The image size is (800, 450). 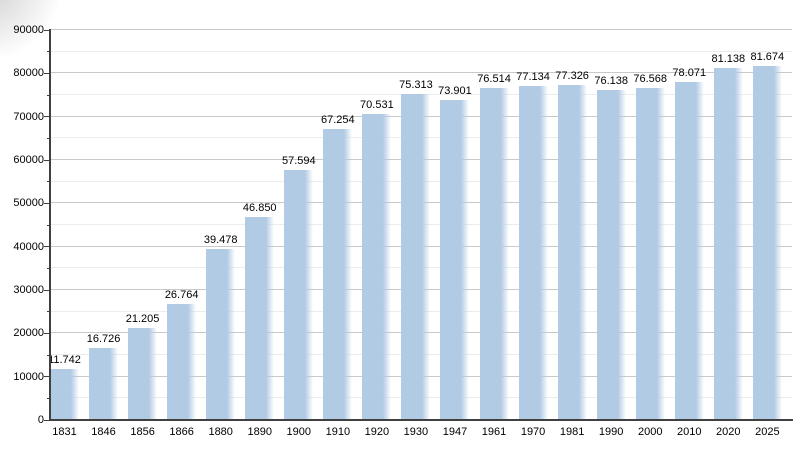 What do you see at coordinates (299, 432) in the screenshot?
I see `x-tick-label: 1900` at bounding box center [299, 432].